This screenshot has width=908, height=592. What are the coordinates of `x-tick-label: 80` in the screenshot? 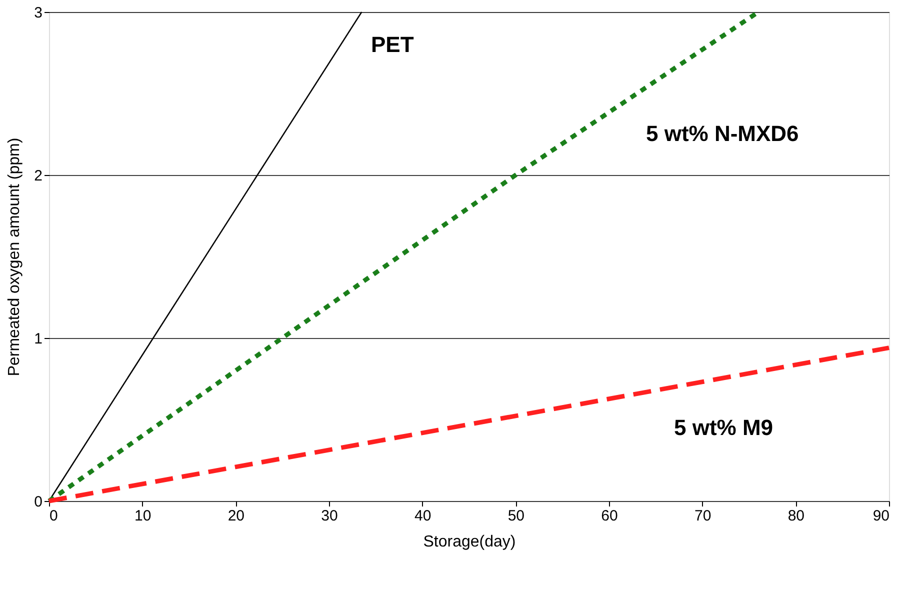 It's located at (796, 516).